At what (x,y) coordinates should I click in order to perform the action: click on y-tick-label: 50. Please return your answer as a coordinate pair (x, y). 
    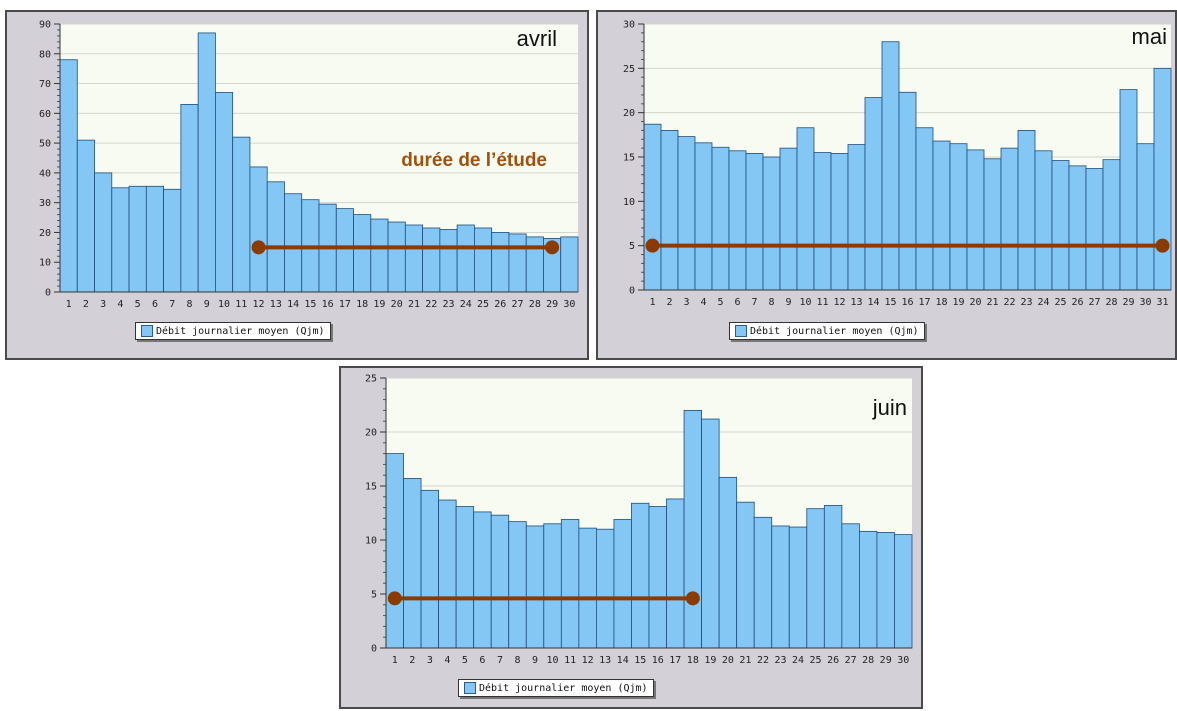
    Looking at the image, I should click on (45, 144).